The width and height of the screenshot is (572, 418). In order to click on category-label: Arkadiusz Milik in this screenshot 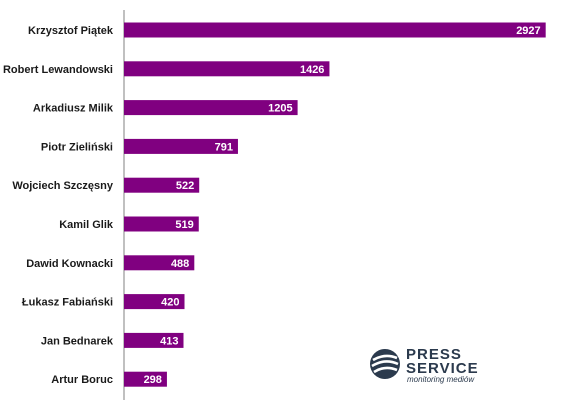, I will do `click(73, 109)`.